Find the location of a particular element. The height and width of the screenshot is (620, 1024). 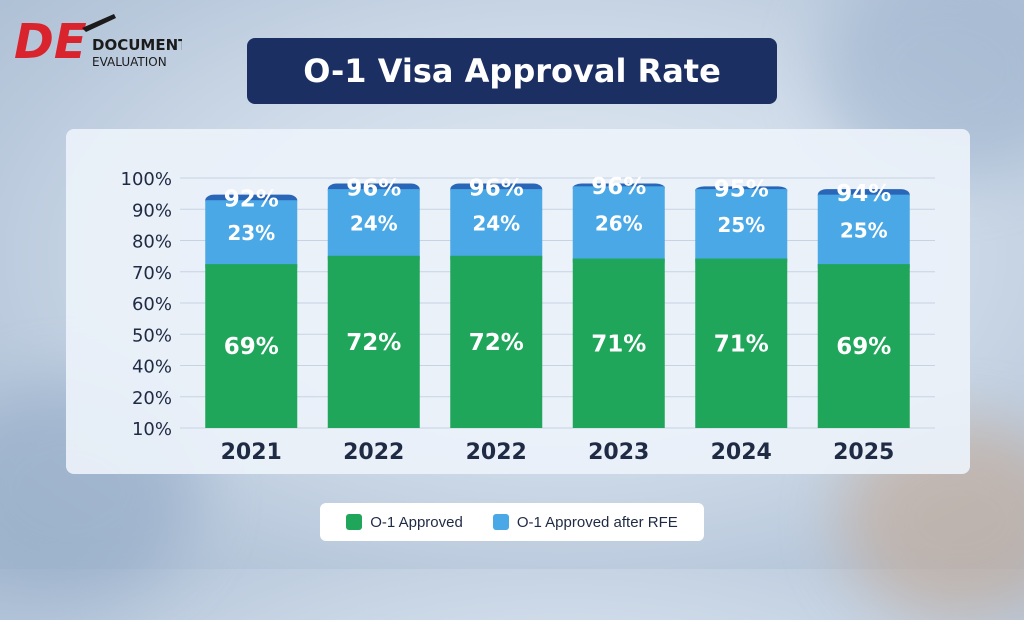

logo-line2: EVALUATION is located at coordinates (129, 62).